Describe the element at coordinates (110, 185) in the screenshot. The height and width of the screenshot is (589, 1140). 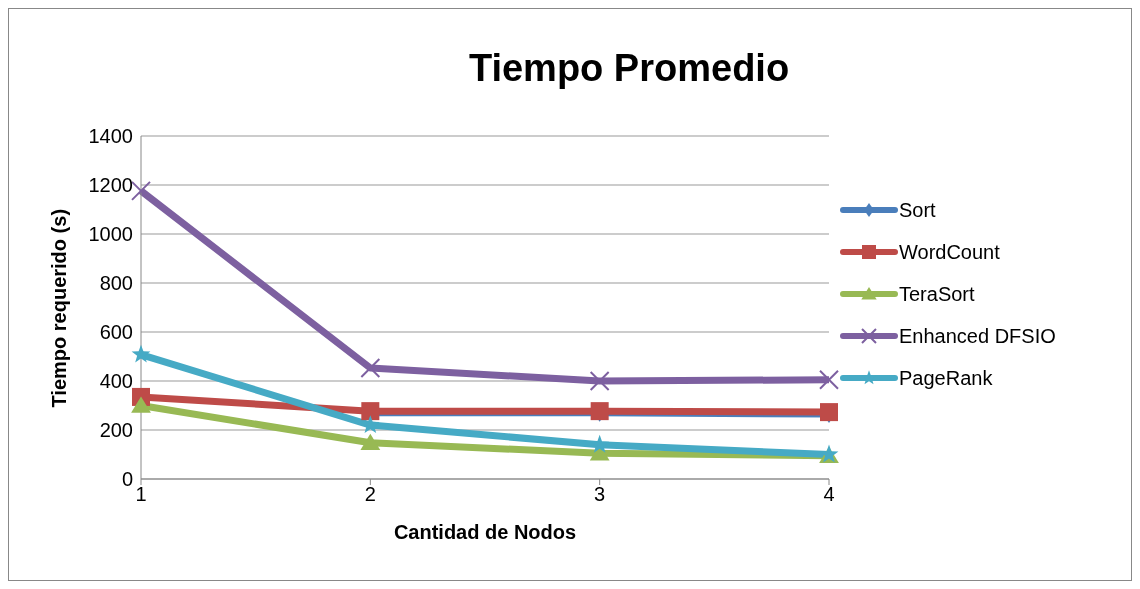
I see `y-tick-label: 1200` at that location.